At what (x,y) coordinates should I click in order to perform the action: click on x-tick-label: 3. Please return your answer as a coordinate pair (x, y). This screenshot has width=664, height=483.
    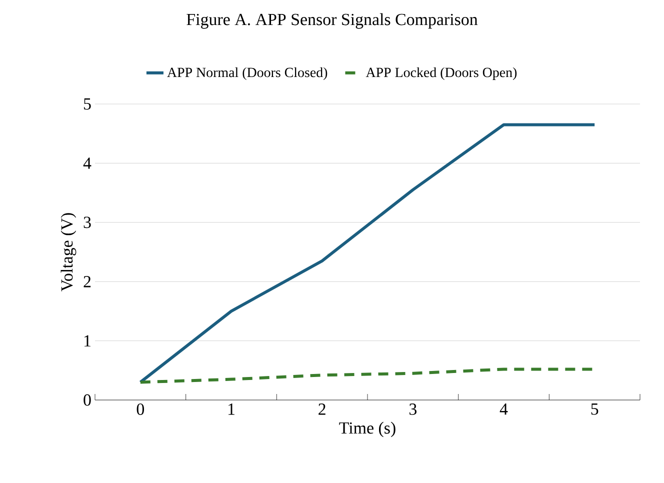
    Looking at the image, I should click on (412, 409).